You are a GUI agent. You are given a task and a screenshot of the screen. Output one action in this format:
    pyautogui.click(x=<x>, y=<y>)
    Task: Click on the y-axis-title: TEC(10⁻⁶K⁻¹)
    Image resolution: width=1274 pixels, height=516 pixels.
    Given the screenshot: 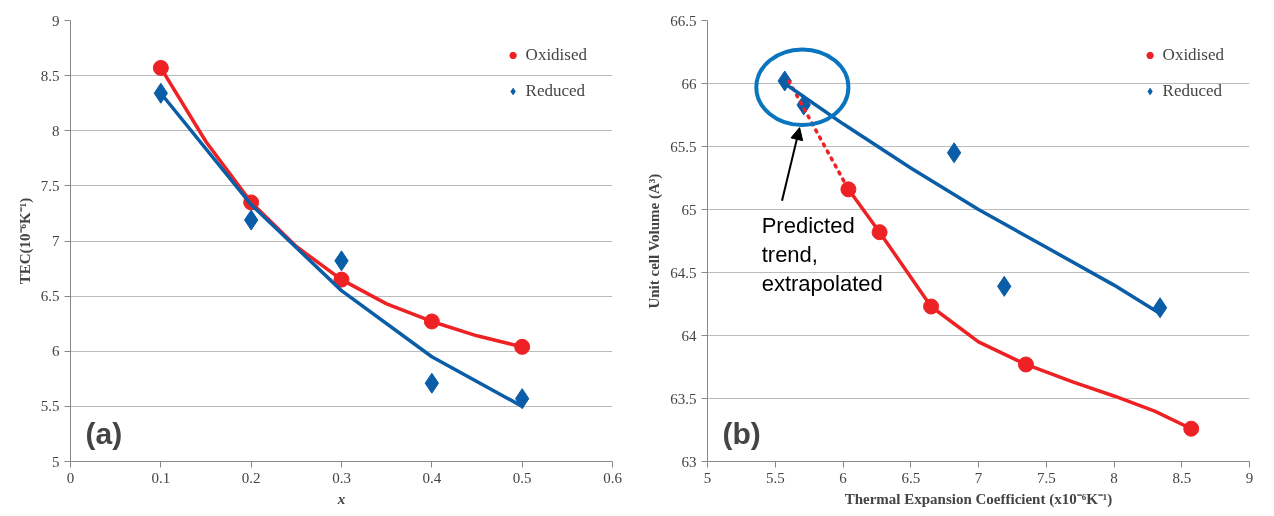 What is the action you would take?
    pyautogui.click(x=25, y=241)
    